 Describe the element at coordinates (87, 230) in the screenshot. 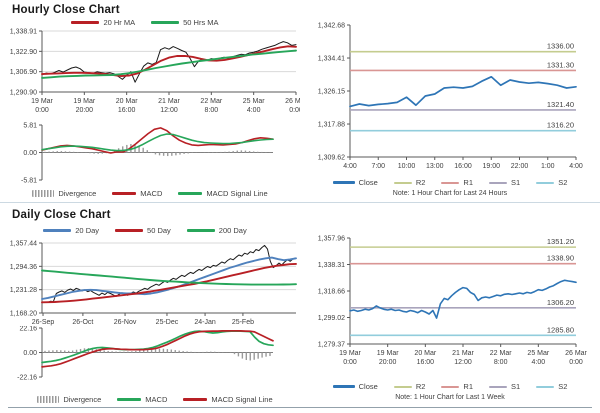

I see `legend-label-20-day: 20 Day` at that location.